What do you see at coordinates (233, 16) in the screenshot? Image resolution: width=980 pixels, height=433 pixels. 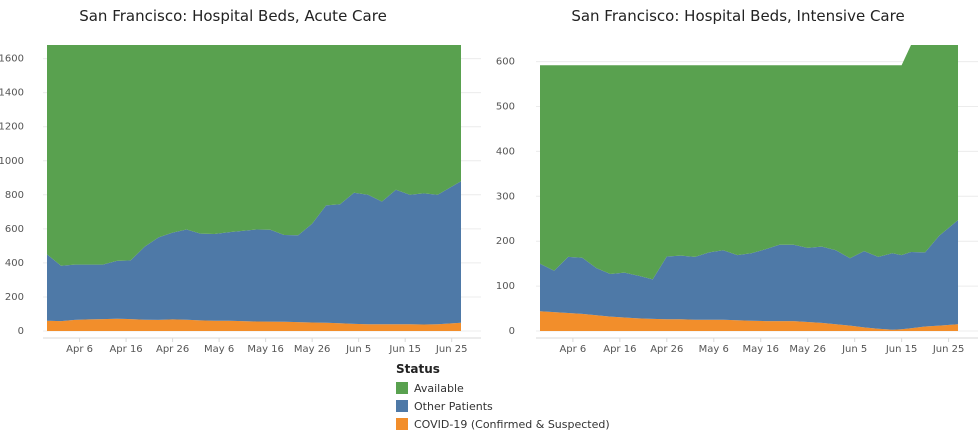 I see `chart-title: San Francisco: Hospital Beds, Acute Care` at bounding box center [233, 16].